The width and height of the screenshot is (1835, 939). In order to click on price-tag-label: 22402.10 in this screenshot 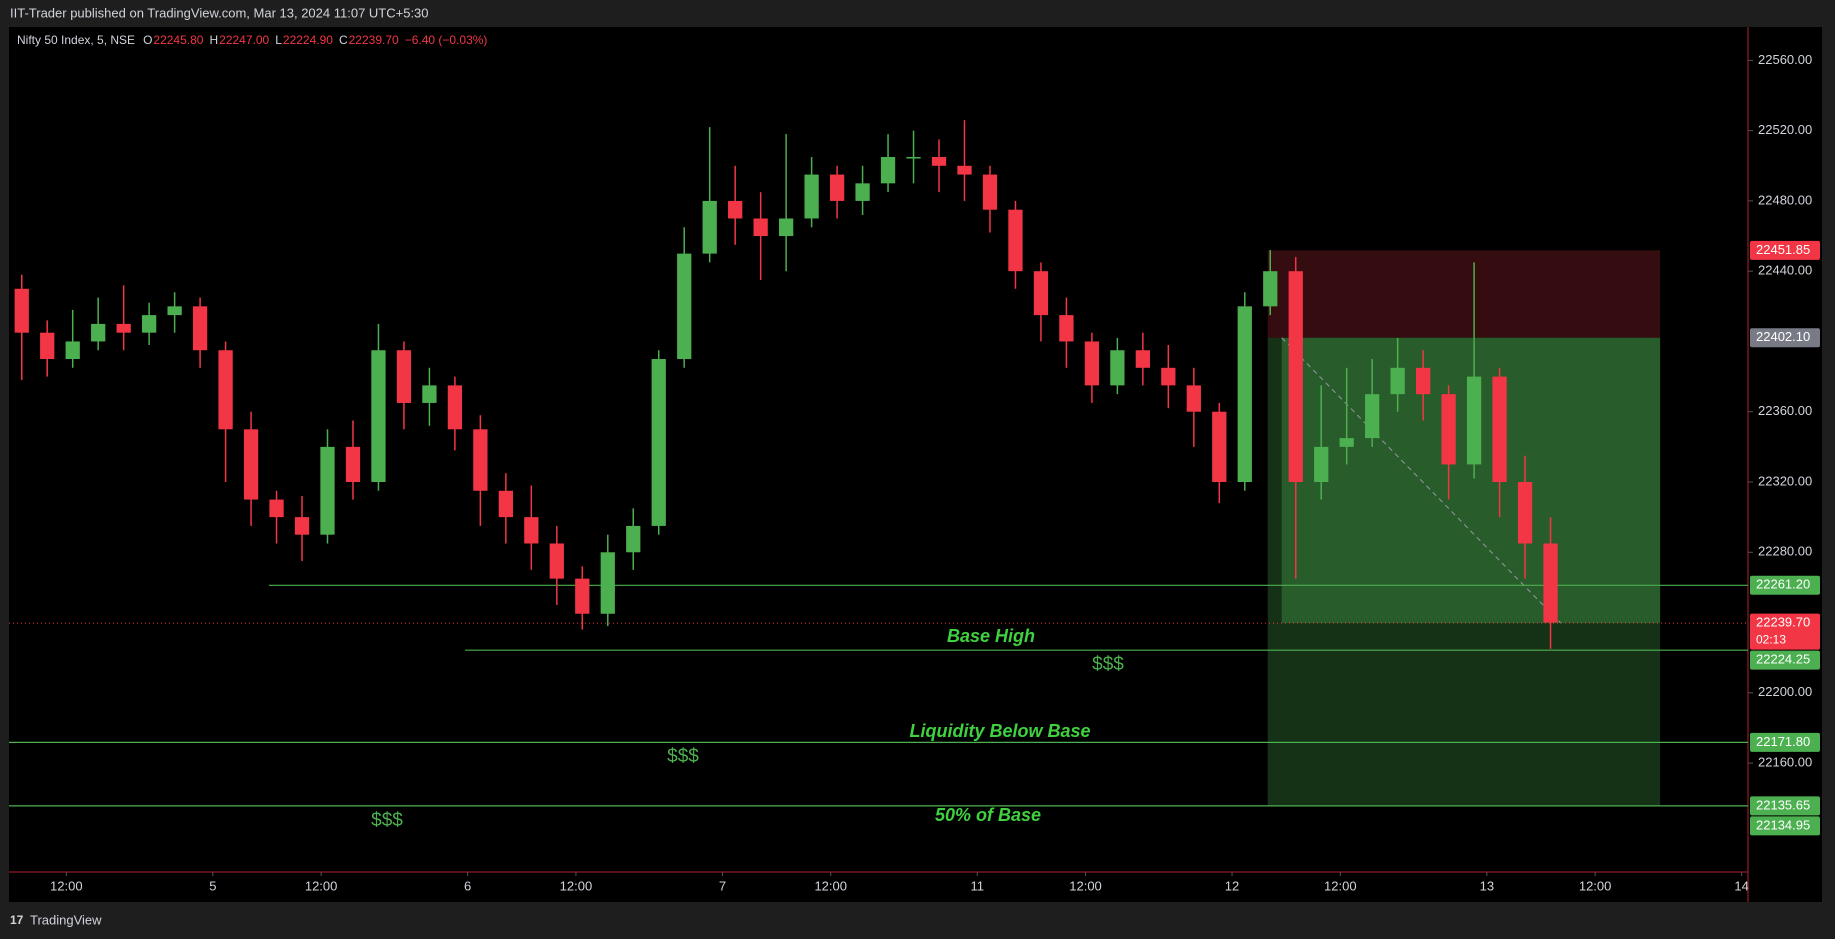, I will do `click(1783, 336)`.